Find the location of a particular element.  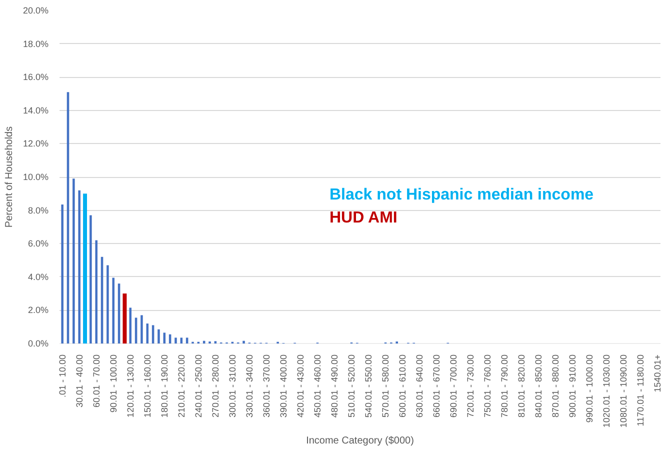

x-tick-label: 990.01 - 1000.00 is located at coordinates (589, 388).